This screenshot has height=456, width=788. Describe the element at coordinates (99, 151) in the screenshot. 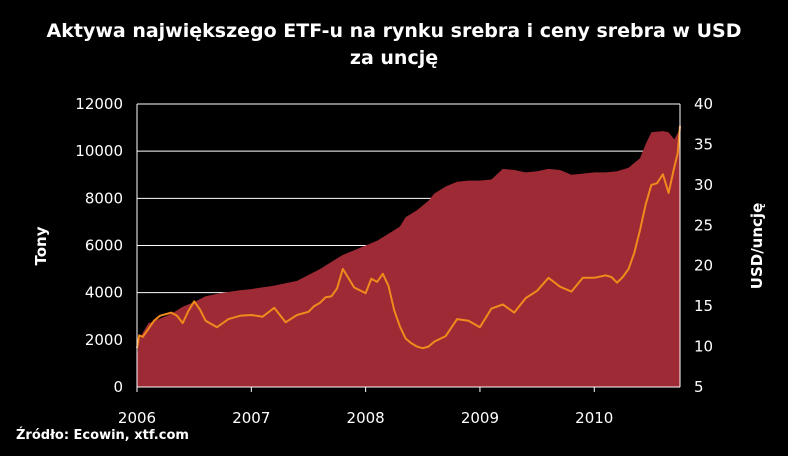

I see `y-tick-label: 10000` at that location.